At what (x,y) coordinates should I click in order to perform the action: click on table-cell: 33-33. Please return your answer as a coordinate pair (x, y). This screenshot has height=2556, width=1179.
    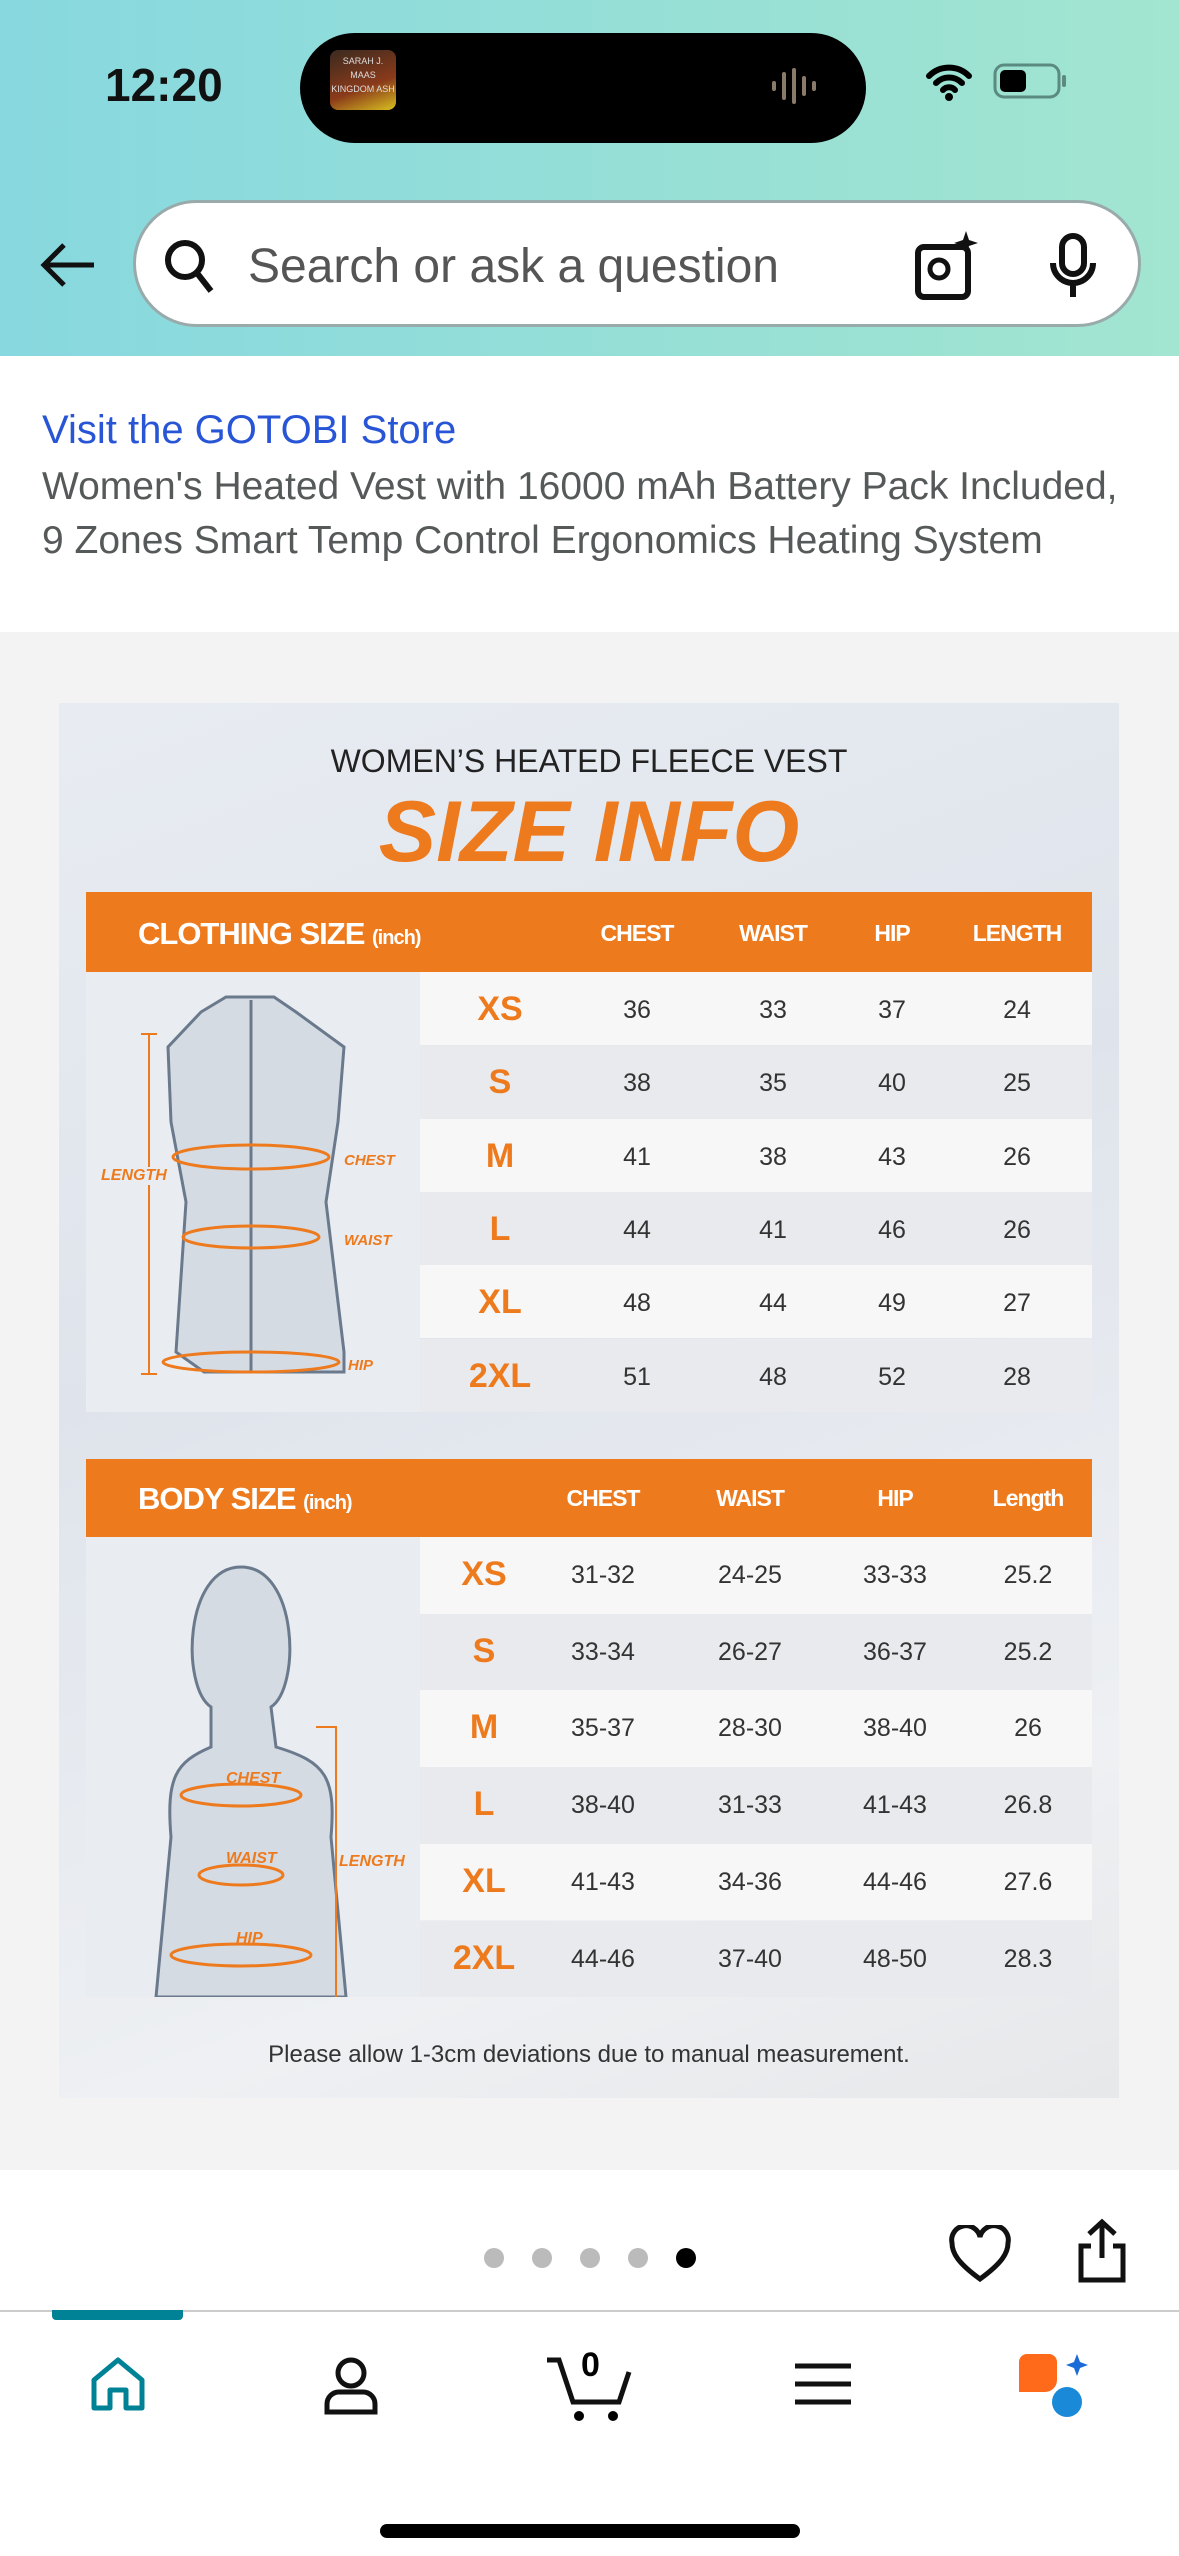
    Looking at the image, I should click on (895, 1575).